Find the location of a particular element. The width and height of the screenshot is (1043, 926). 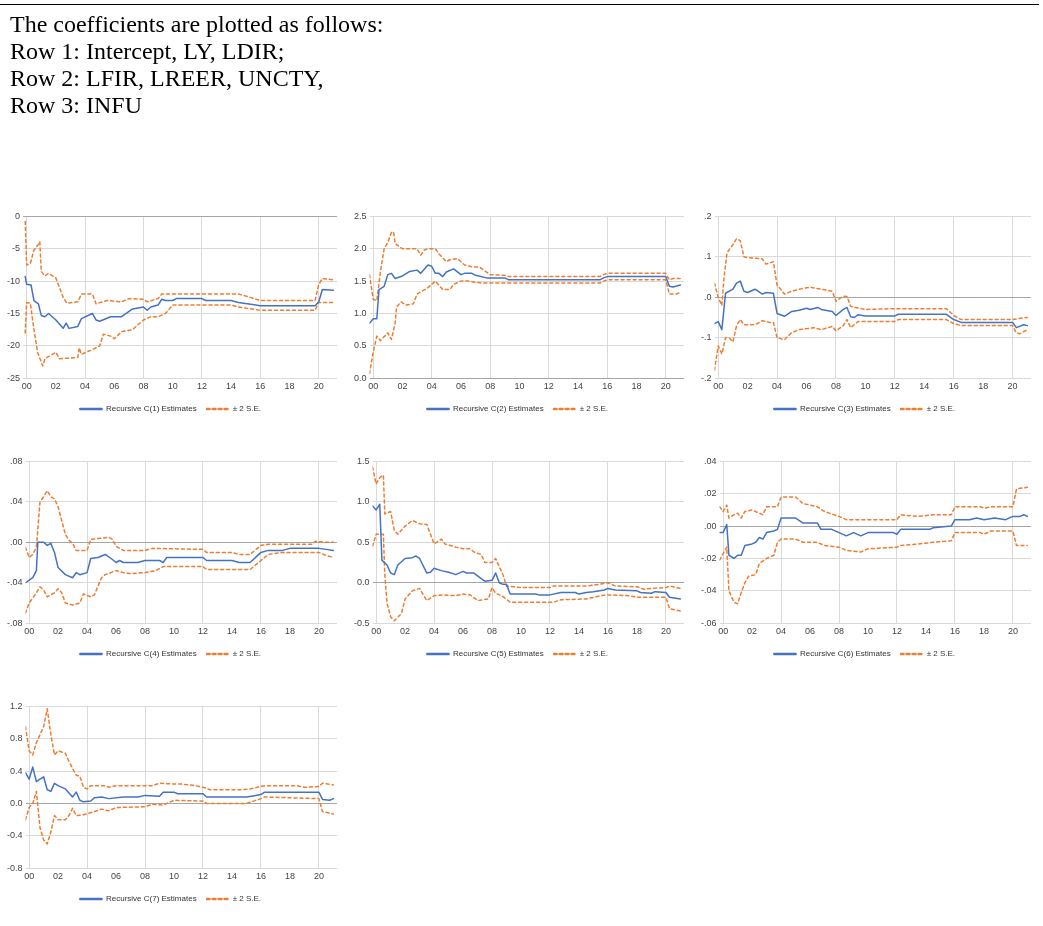

y-tick-label: .1 is located at coordinates (707, 256).